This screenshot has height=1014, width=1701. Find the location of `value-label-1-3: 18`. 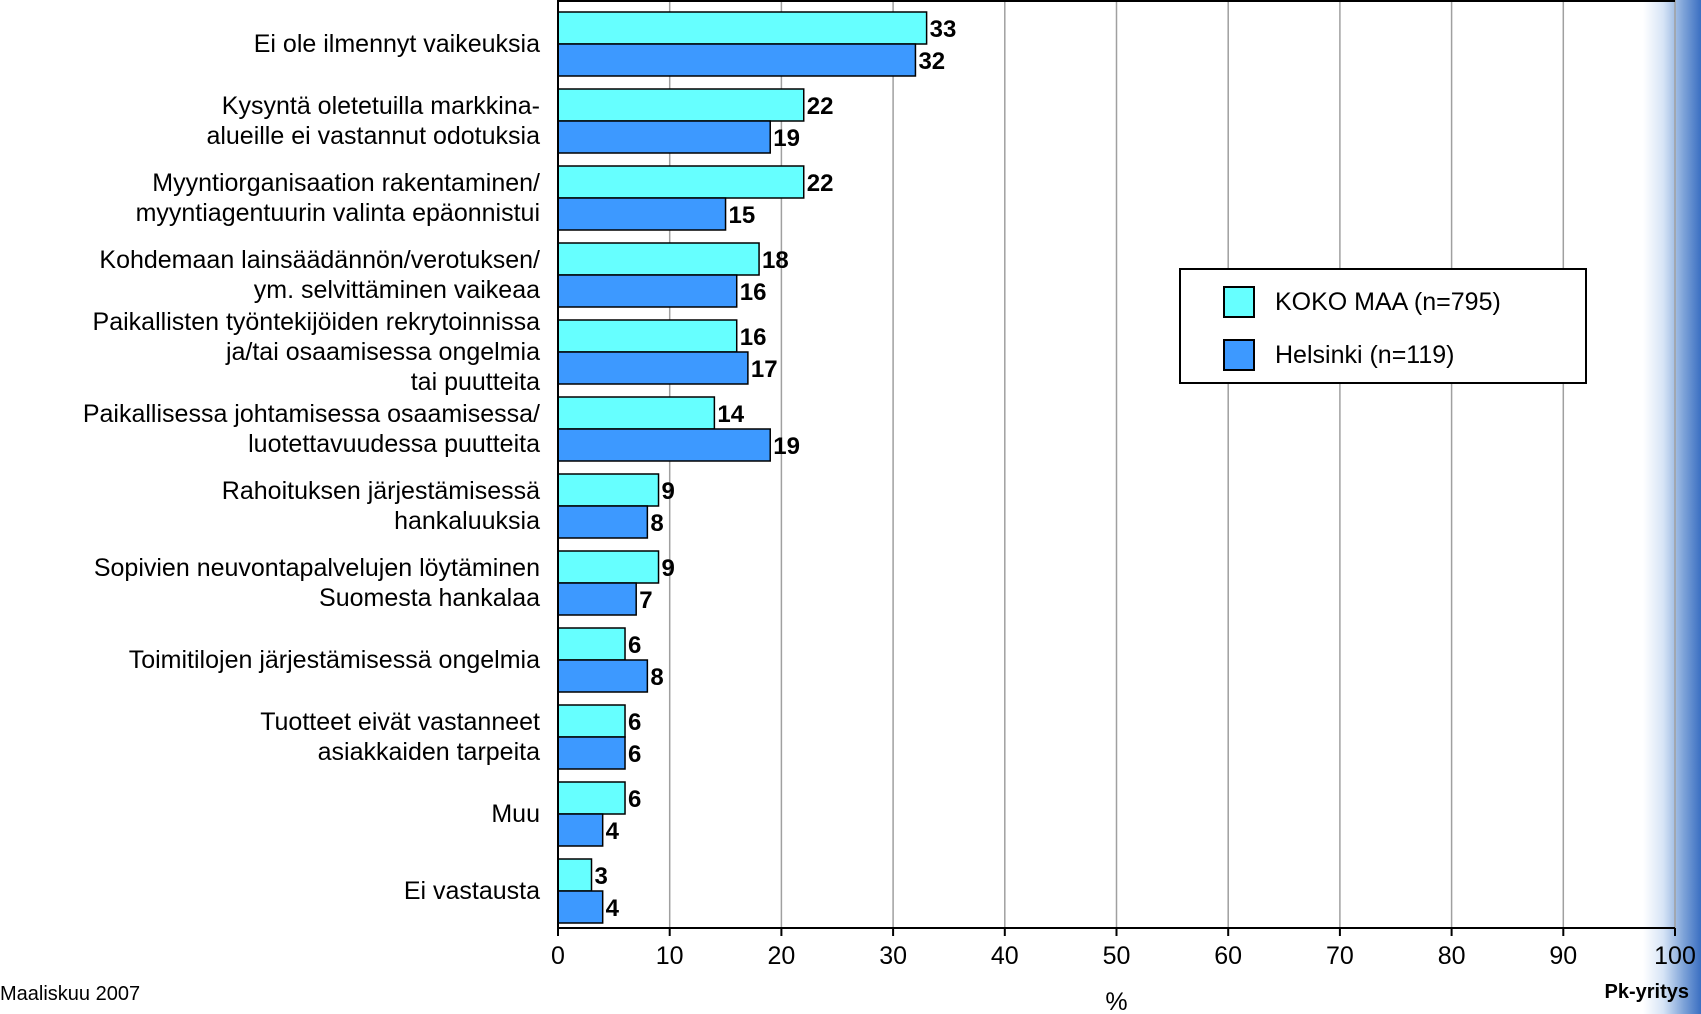

value-label-1-3: 18 is located at coordinates (775, 260).